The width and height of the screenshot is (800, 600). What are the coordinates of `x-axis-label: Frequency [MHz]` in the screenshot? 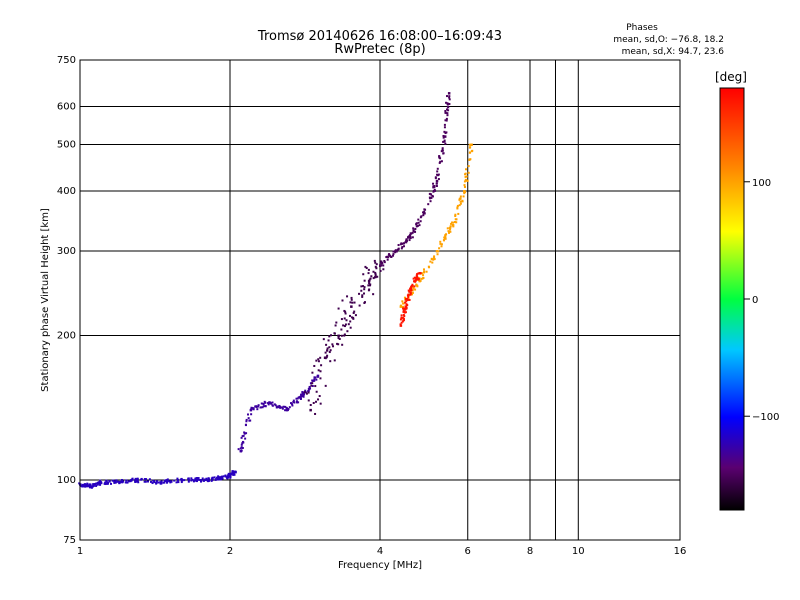 It's located at (380, 565).